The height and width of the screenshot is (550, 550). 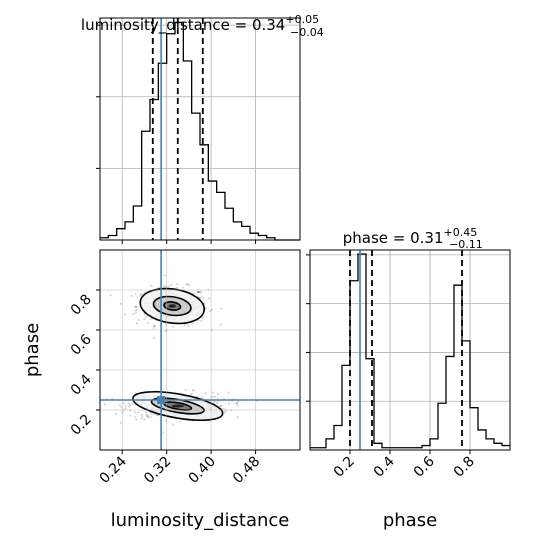 I want to click on hist2-histogram-step, so click(x=410, y=351).